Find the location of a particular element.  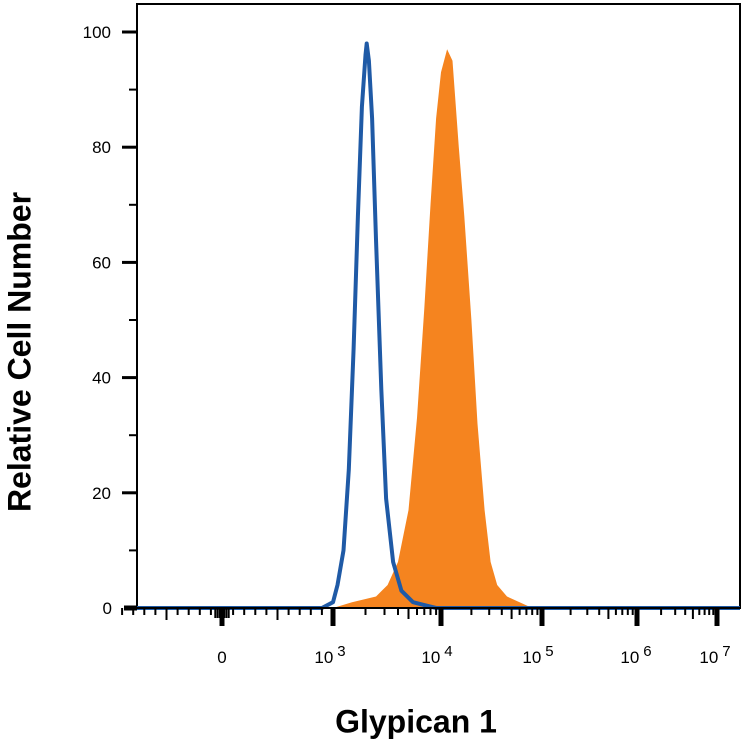

x-tick-exponent: 6 is located at coordinates (647, 651).